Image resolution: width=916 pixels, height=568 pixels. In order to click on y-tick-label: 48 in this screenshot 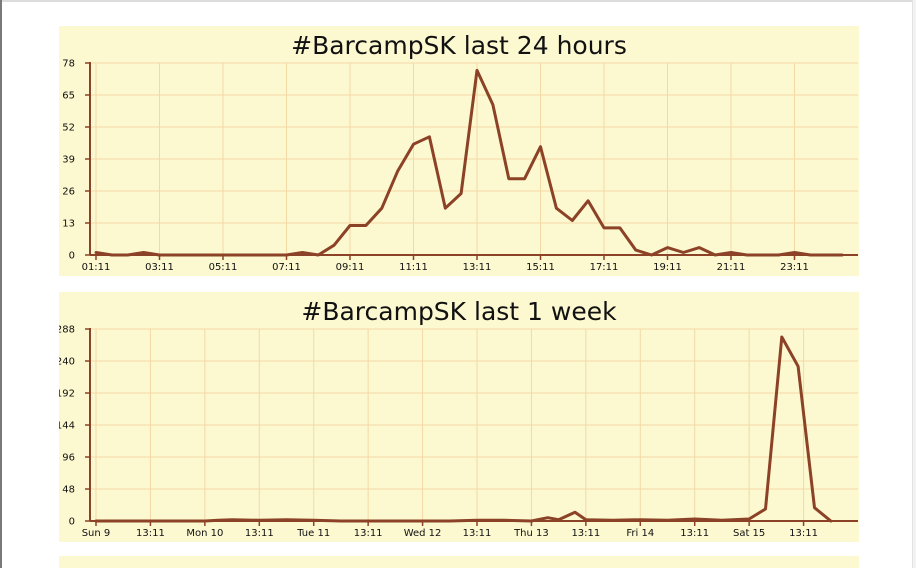, I will do `click(68, 490)`.